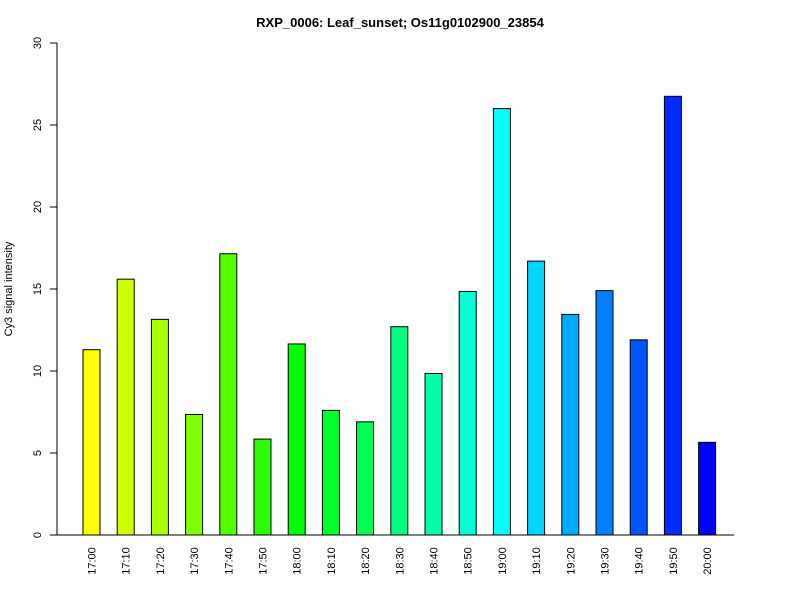 The width and height of the screenshot is (800, 600). What do you see at coordinates (366, 561) in the screenshot?
I see `x-tick-label: 18:20` at bounding box center [366, 561].